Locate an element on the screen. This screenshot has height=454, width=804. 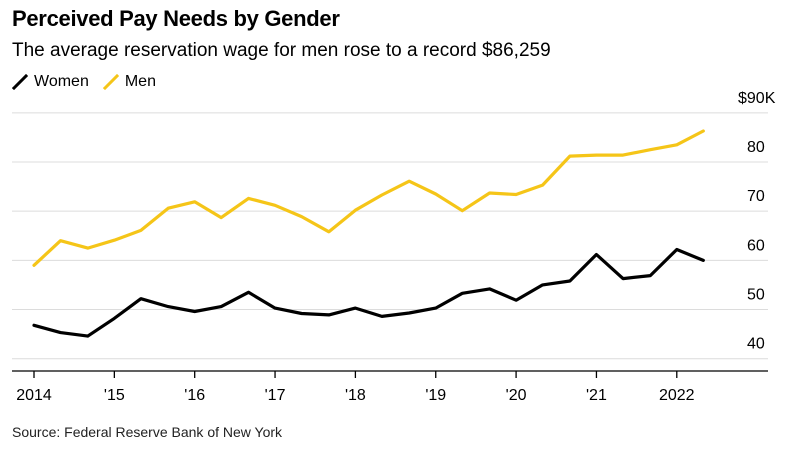
x-tick-label: '21 is located at coordinates (596, 395).